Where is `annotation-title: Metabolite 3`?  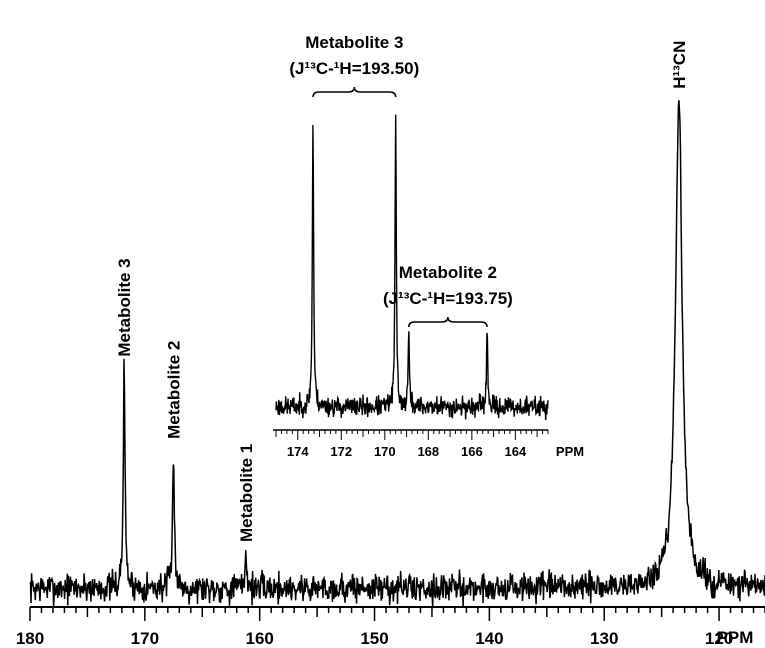 annotation-title: Metabolite 3 is located at coordinates (354, 42).